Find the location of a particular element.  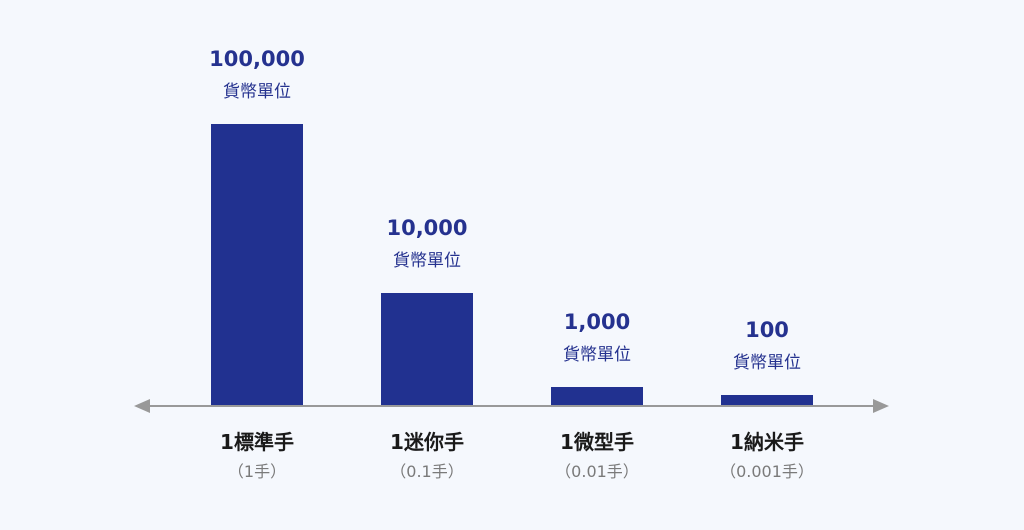

category-label: 1迷你手 is located at coordinates (427, 442).